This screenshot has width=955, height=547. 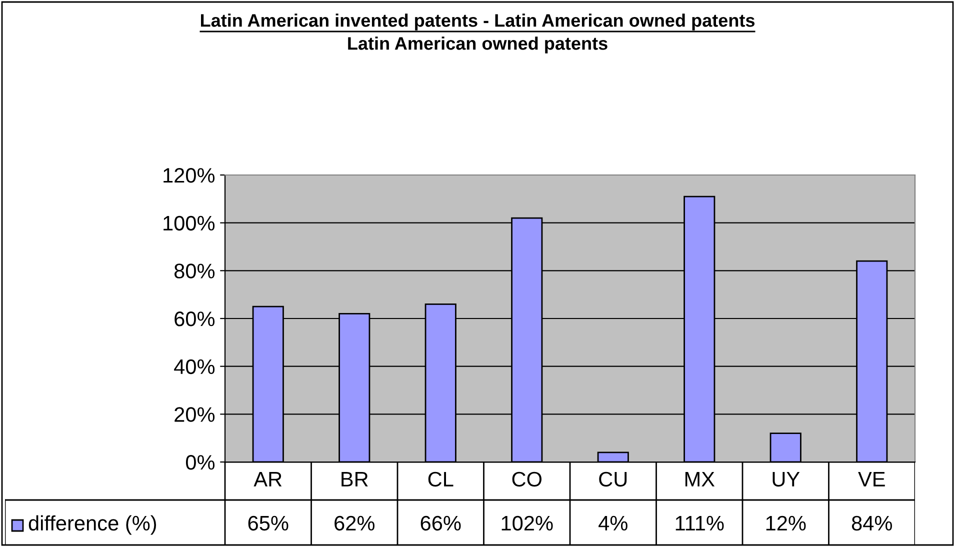 What do you see at coordinates (268, 523) in the screenshot?
I see `data-label: 65%` at bounding box center [268, 523].